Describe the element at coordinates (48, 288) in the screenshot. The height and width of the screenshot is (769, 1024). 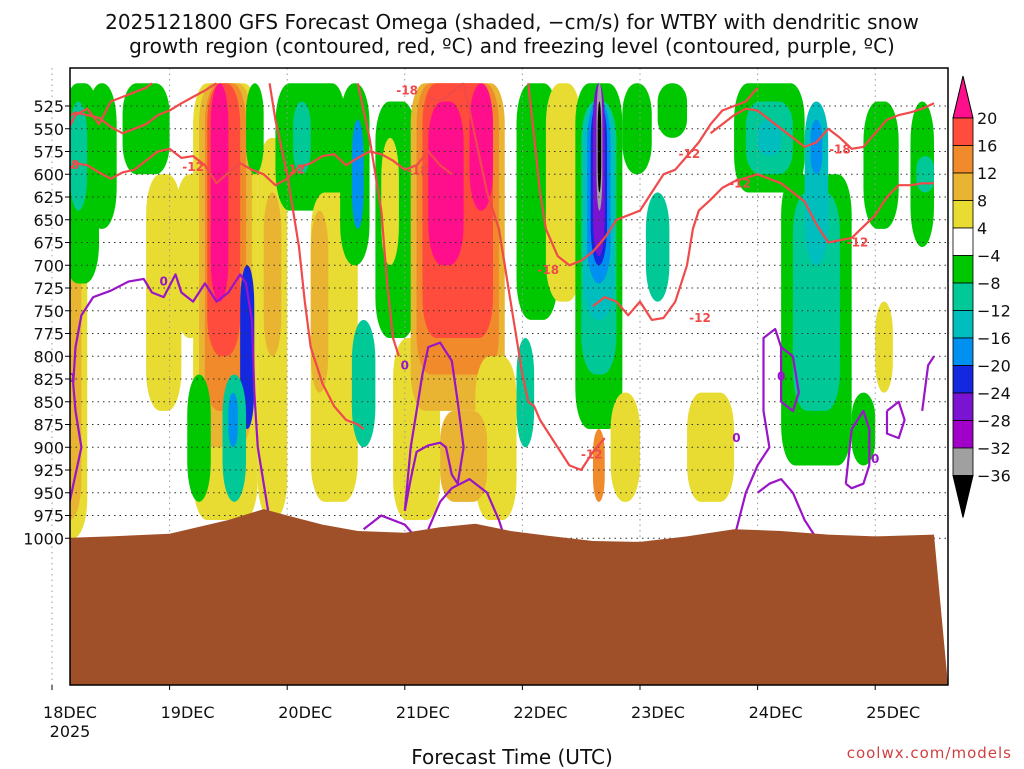
I see `y-tick-label: 725` at that location.